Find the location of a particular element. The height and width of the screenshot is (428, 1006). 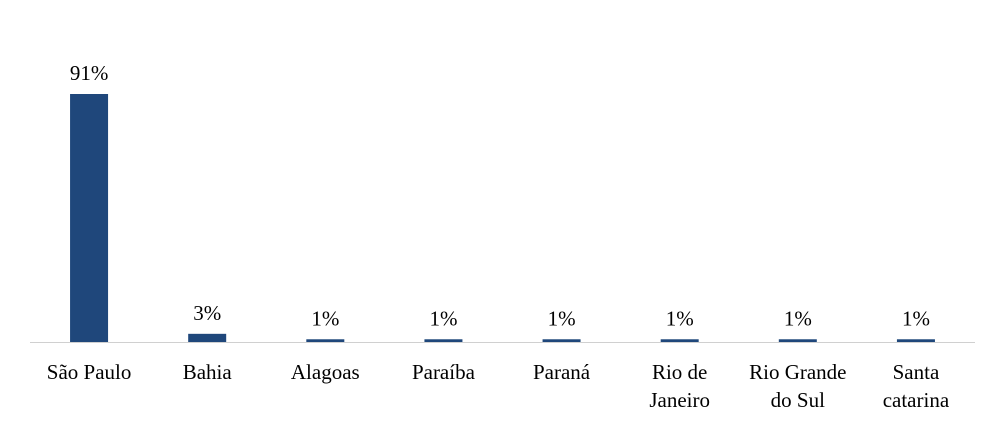

data-label: 91% is located at coordinates (89, 73).